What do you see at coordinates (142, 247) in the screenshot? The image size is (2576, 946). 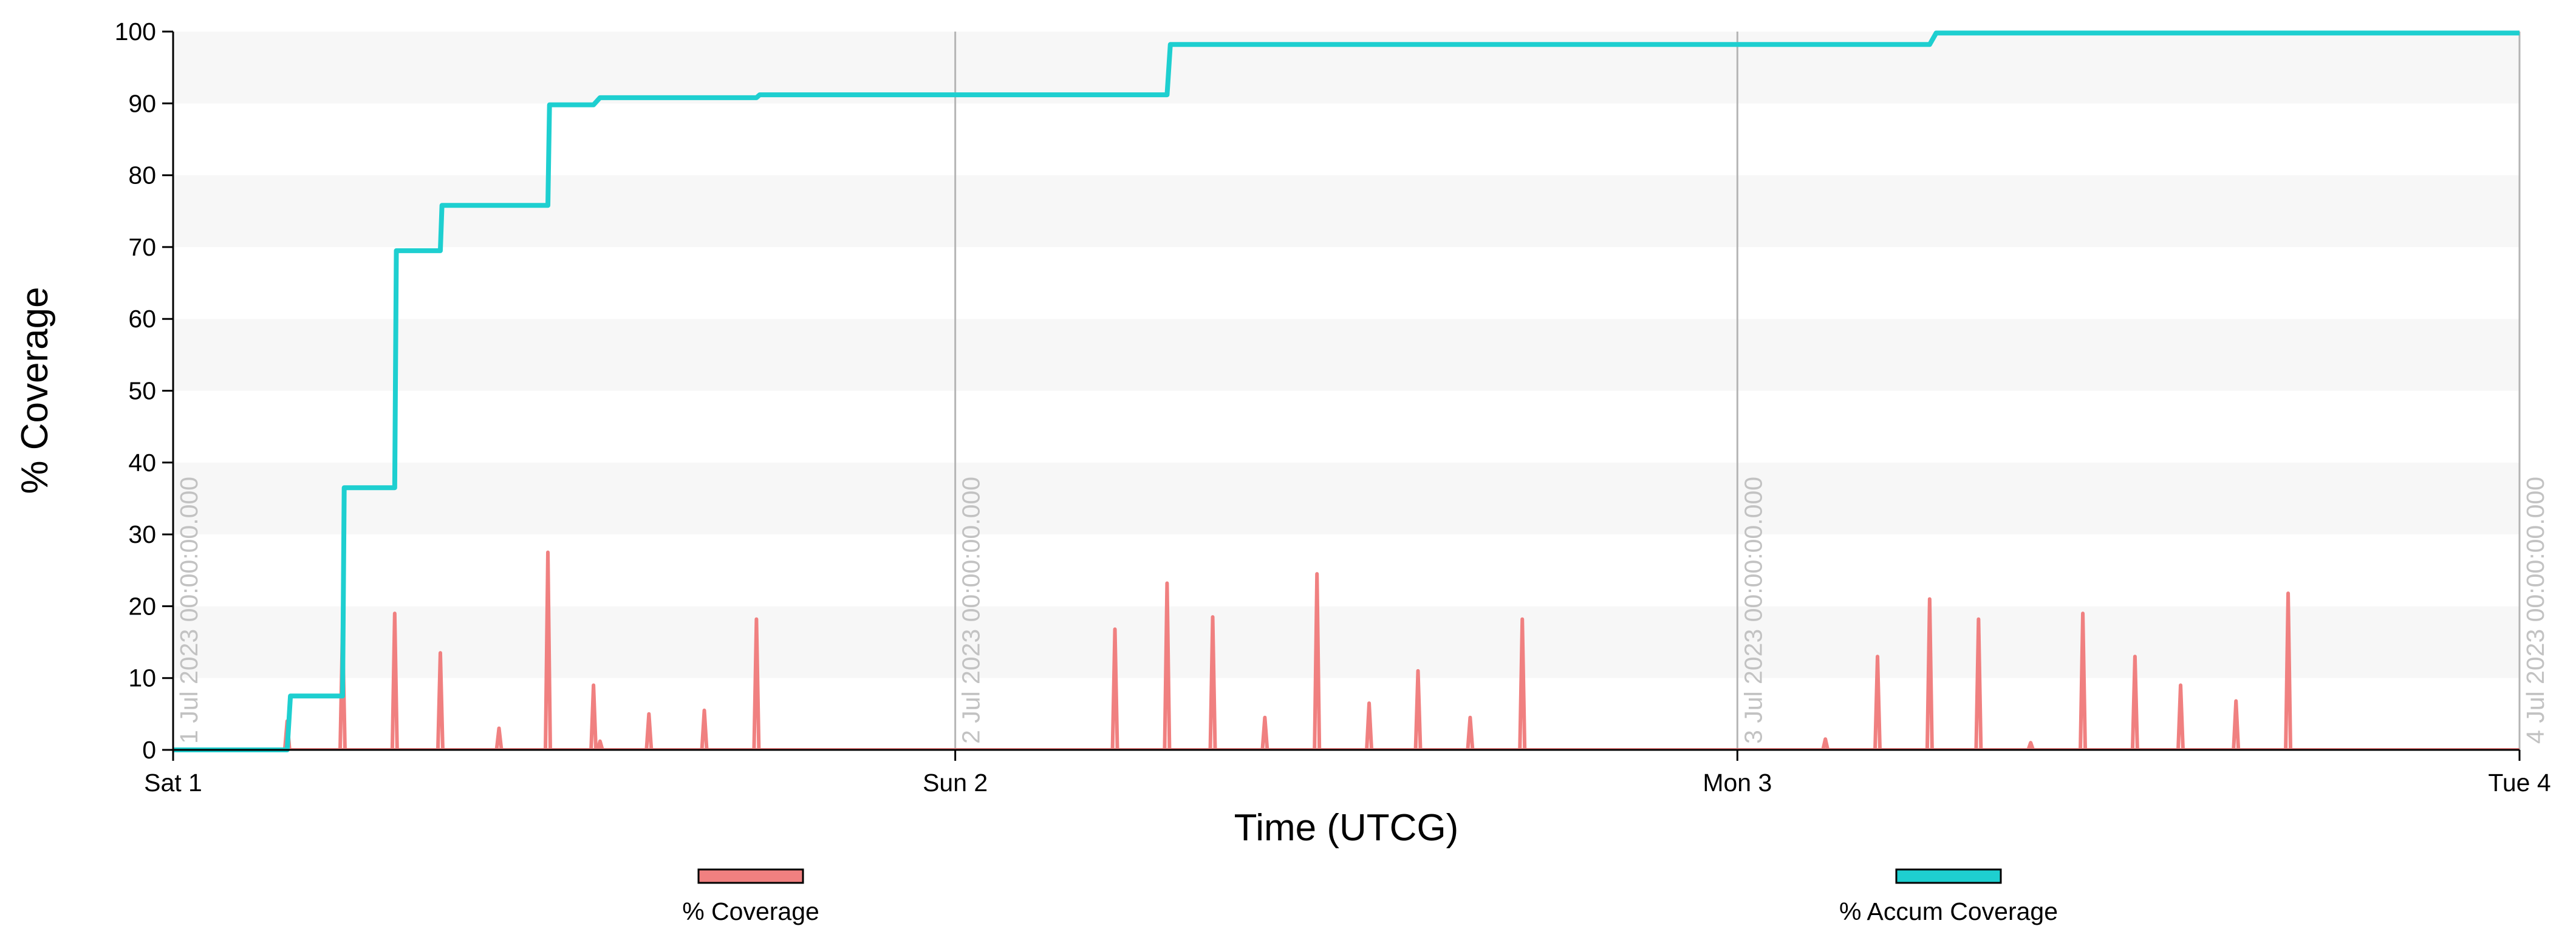 I see `y-tick-label: 70` at bounding box center [142, 247].